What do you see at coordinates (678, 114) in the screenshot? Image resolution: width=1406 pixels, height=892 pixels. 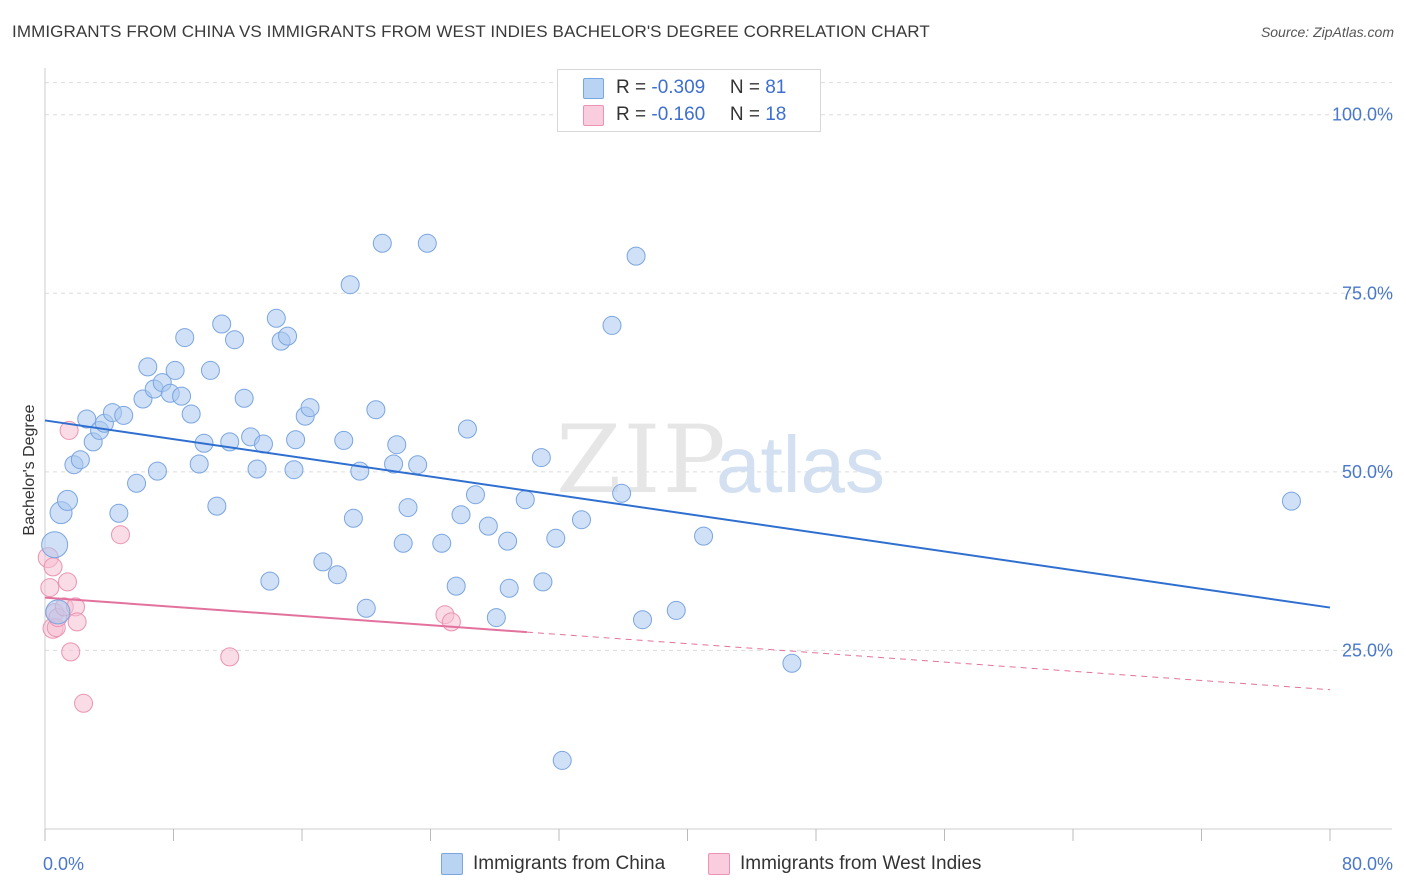 I see `legend-r-value-westindies: -0.160` at bounding box center [678, 114].